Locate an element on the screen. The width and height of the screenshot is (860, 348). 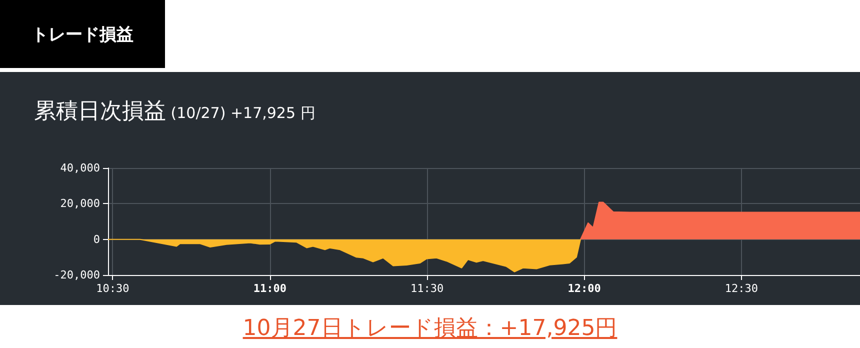
chart-title: トレード損益 is located at coordinates (82, 34).